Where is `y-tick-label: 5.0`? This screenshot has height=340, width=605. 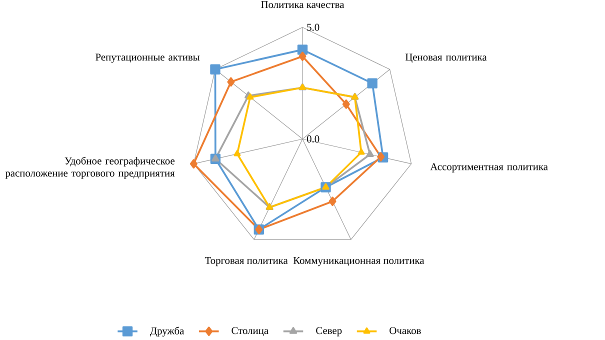 y-tick-label: 5.0 is located at coordinates (313, 27).